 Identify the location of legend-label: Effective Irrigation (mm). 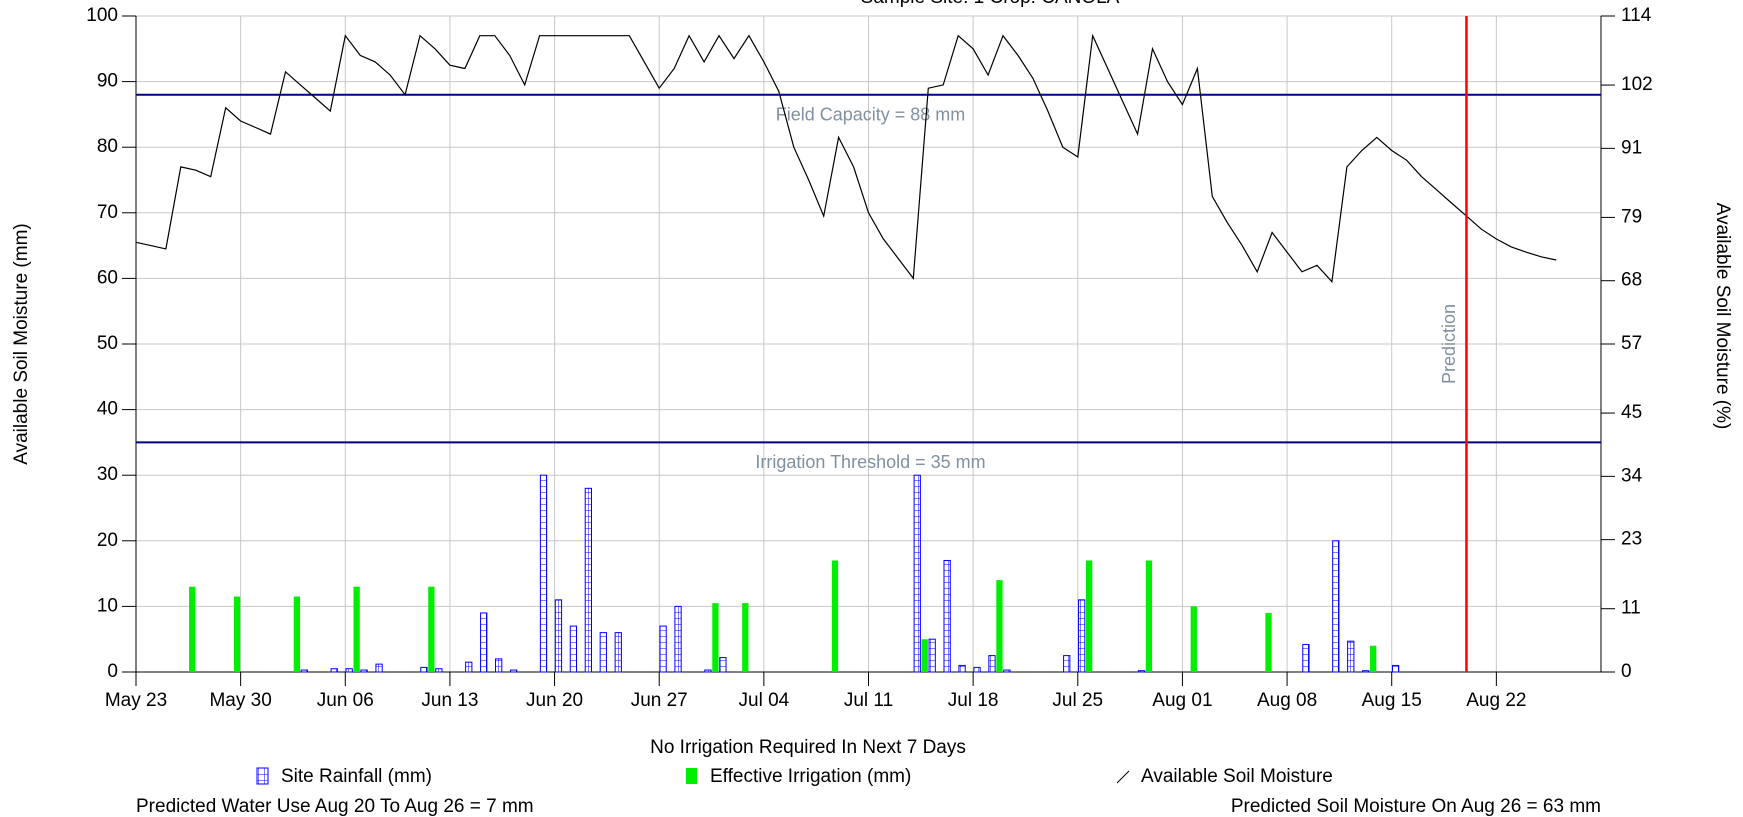
(810, 776).